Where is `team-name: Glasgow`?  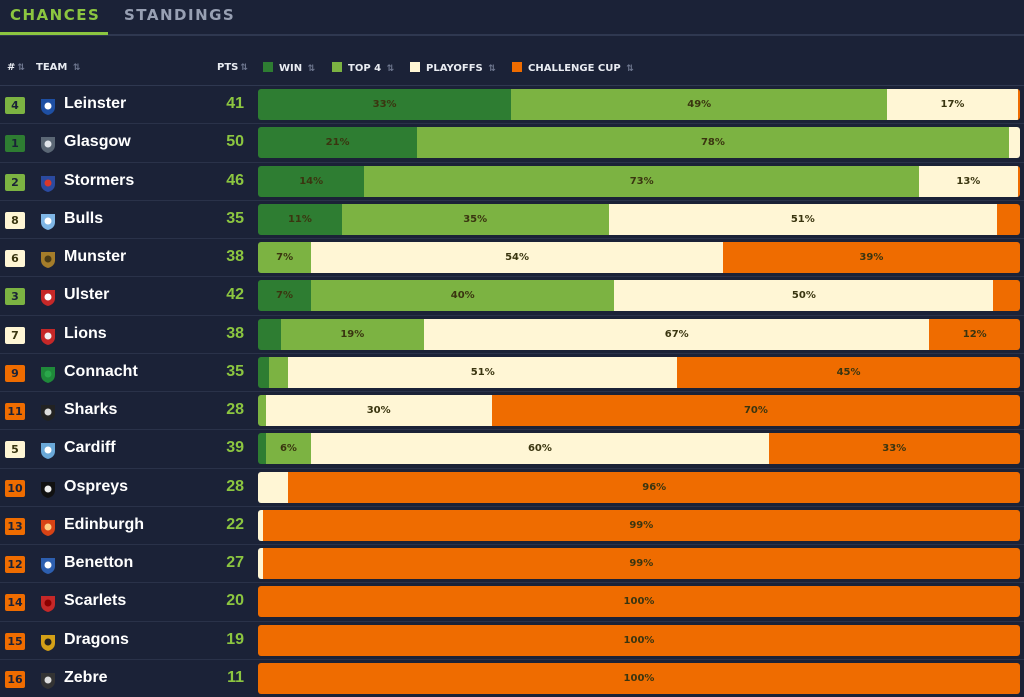 team-name: Glasgow is located at coordinates (97, 142).